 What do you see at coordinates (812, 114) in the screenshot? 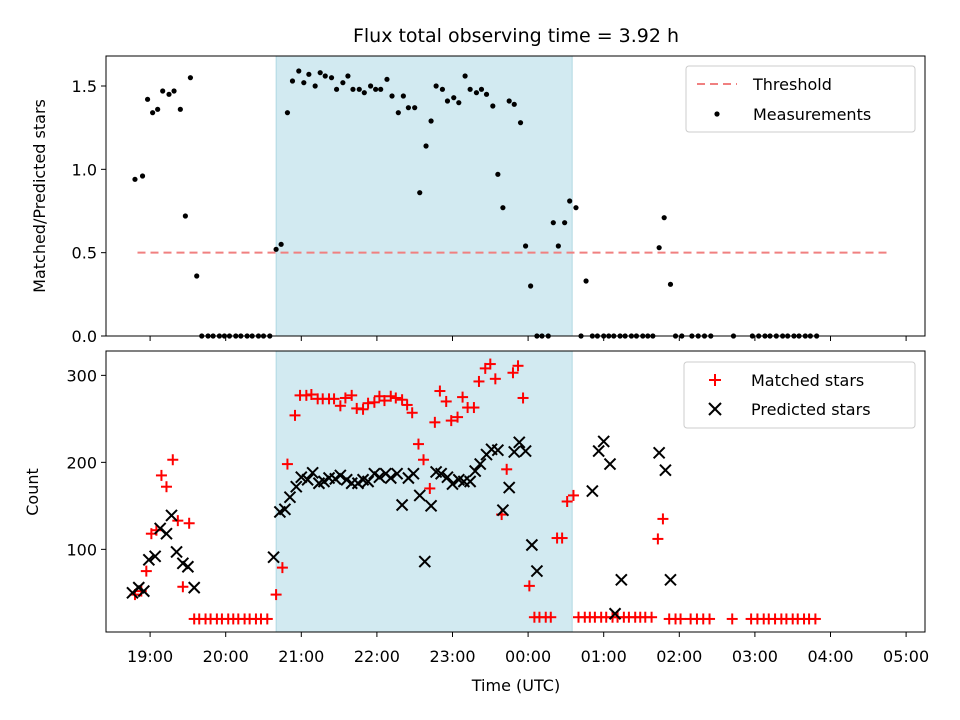
I see `legend-measurements-label: Measurements` at bounding box center [812, 114].